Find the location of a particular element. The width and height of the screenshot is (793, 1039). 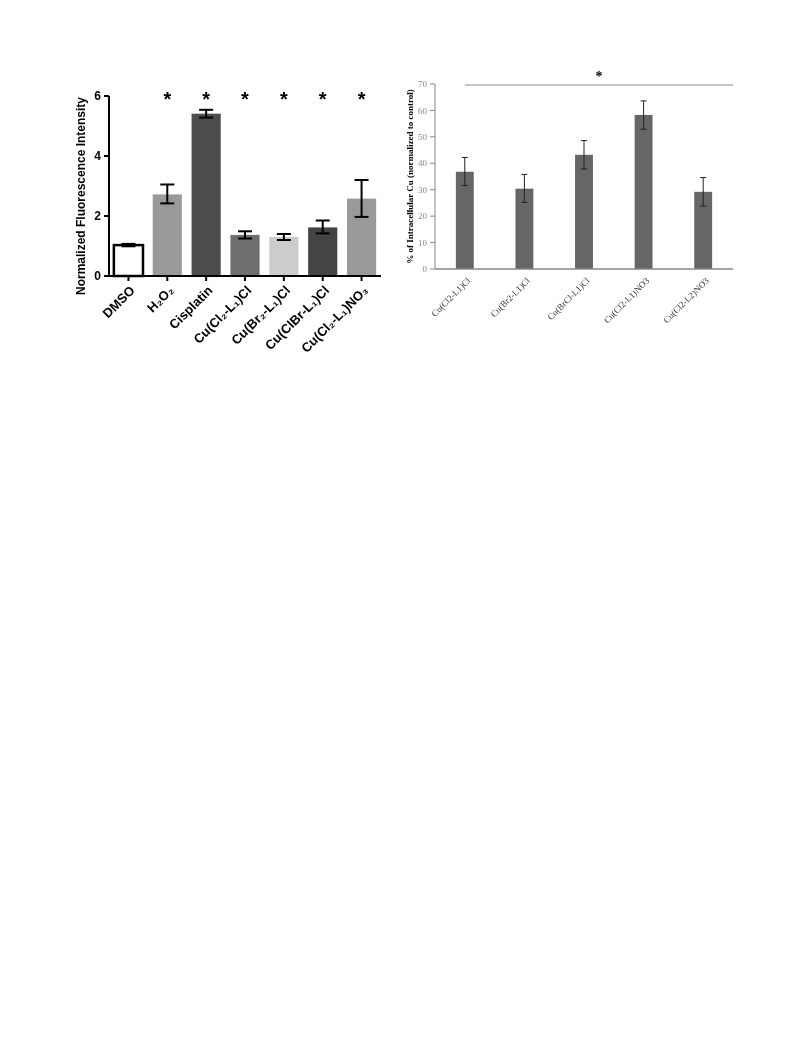

y-tick-label: 50 is located at coordinates (423, 137).